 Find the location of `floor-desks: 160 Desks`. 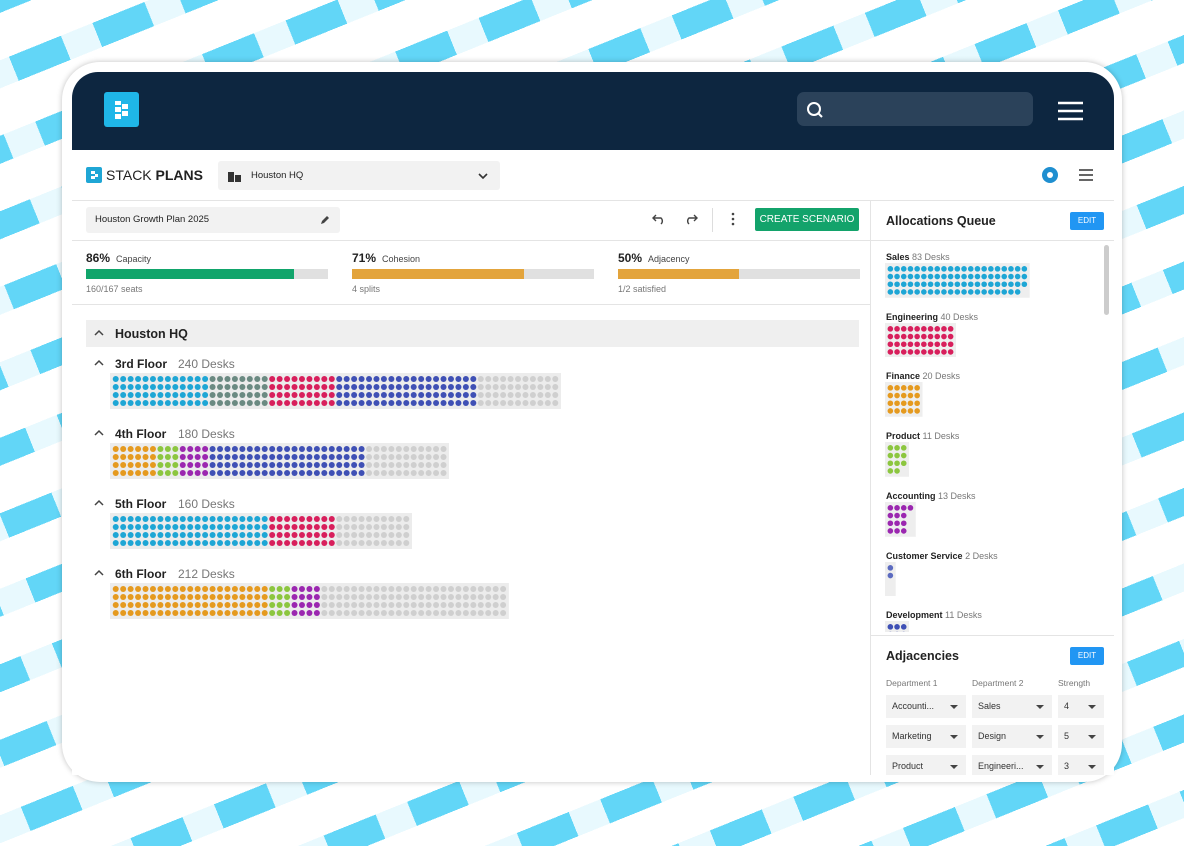

floor-desks: 160 Desks is located at coordinates (206, 504).